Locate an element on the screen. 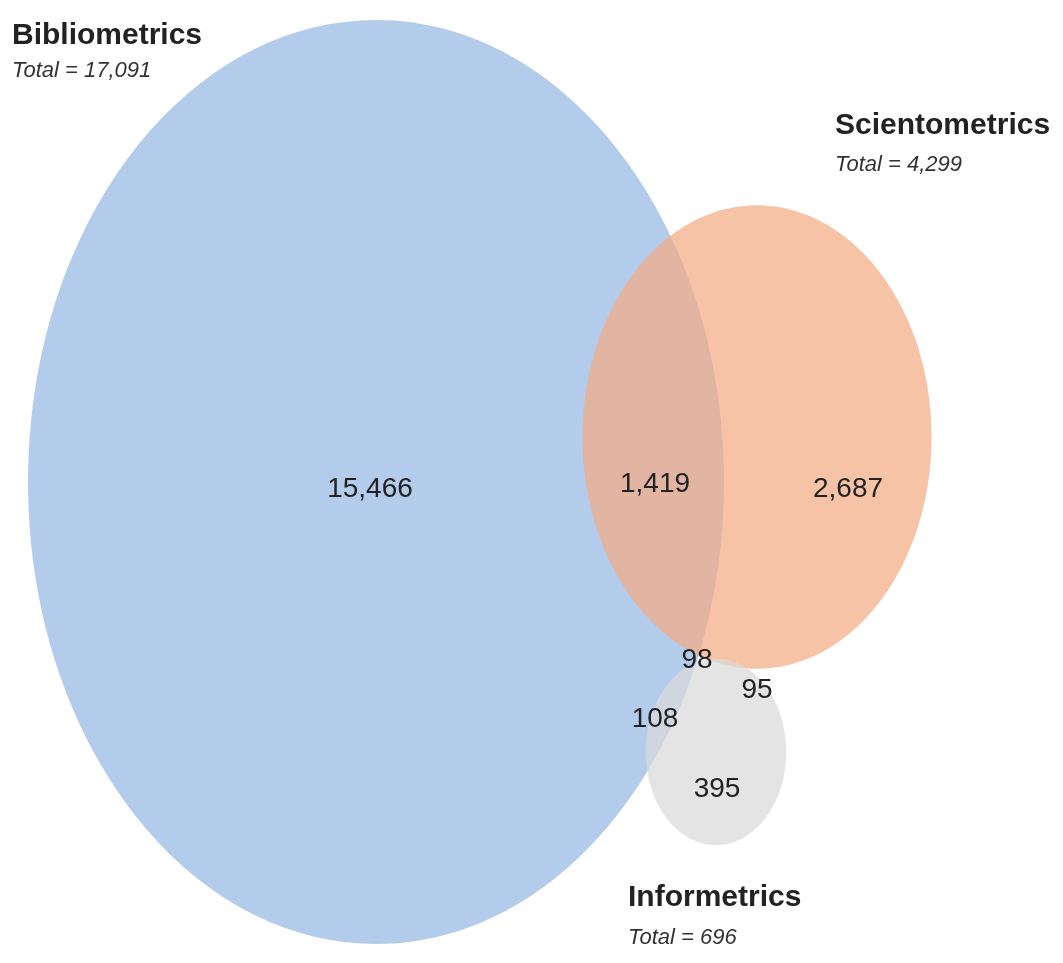 Image resolution: width=1063 pixels, height=963 pixels. text: 2,687 is located at coordinates (848, 487).